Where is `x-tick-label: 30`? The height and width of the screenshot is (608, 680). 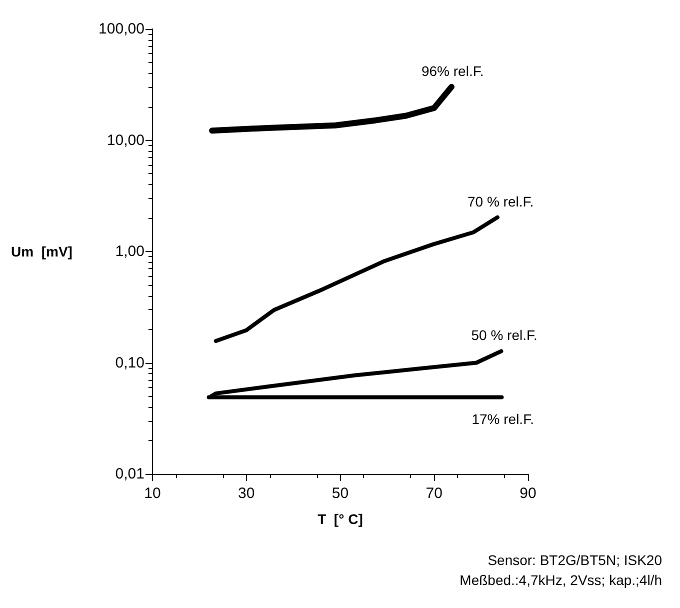
x-tick-label: 30 is located at coordinates (246, 493).